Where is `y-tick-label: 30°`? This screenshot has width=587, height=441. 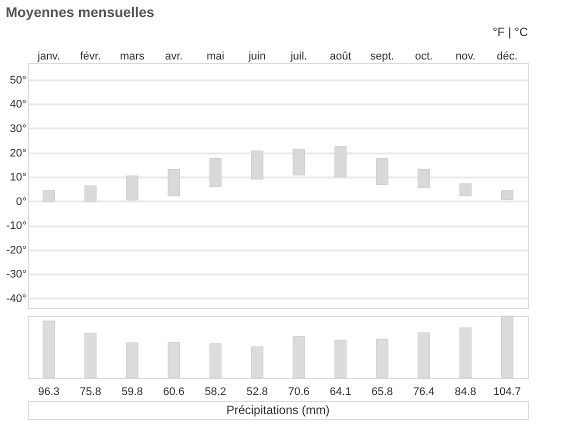
y-tick-label: 30° is located at coordinates (18, 128).